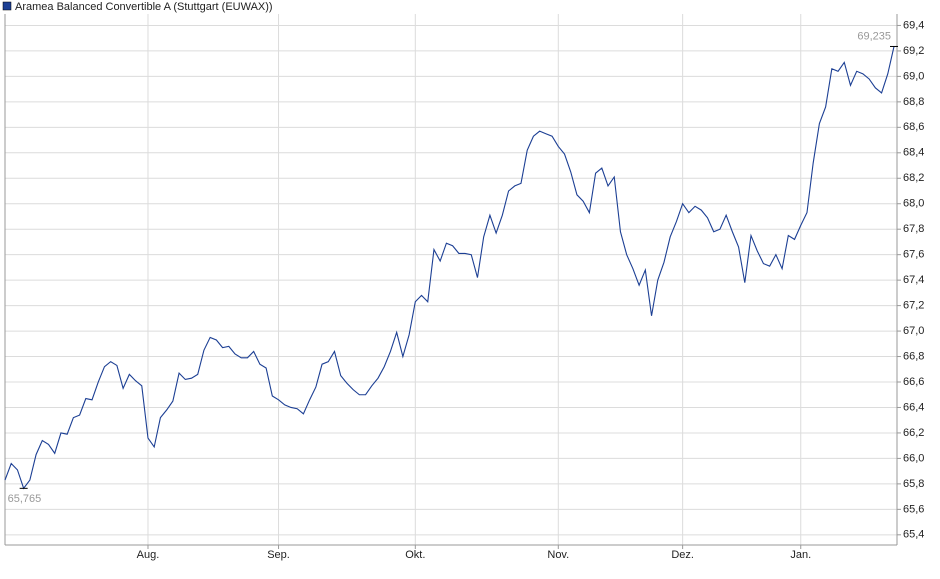  I want to click on y-tick-label: 68,8, so click(913, 102).